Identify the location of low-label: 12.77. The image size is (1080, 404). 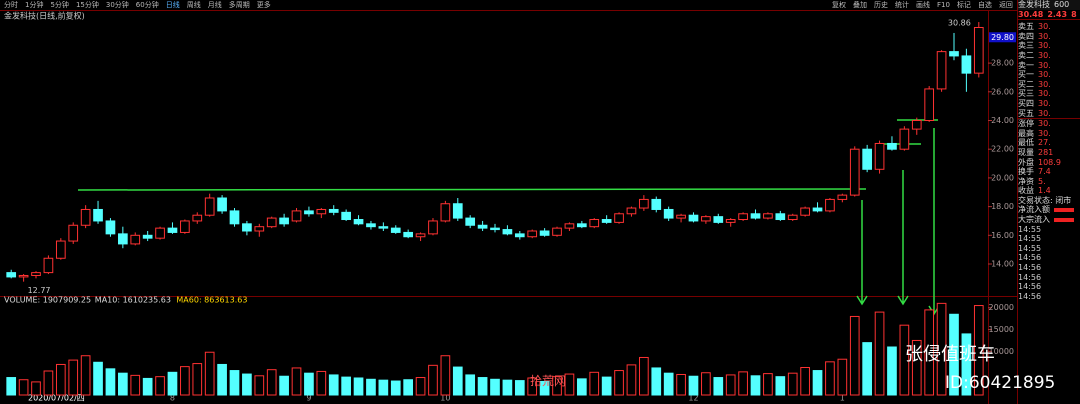
(39, 290).